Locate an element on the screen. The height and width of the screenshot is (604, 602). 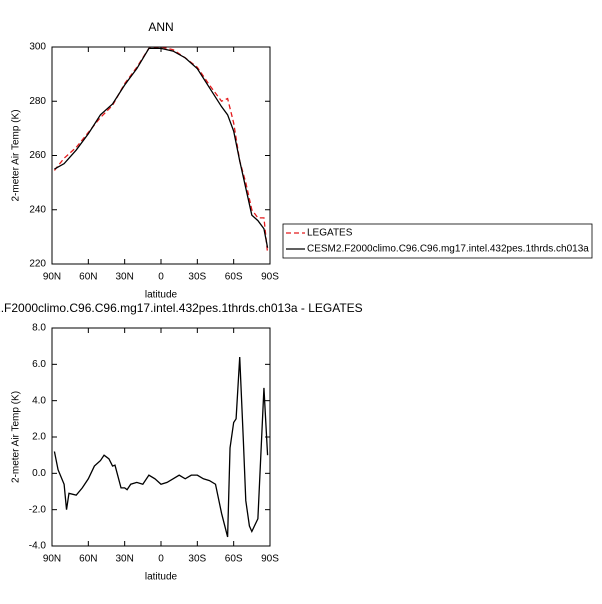
y-tick-label: 6.0 is located at coordinates (39, 364).